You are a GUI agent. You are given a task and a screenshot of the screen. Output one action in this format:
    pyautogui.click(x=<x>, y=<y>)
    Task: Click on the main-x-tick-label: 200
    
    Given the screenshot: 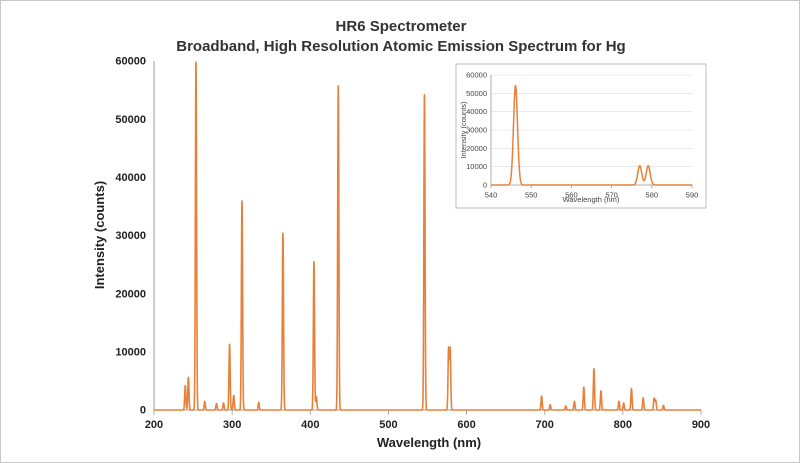 What is the action you would take?
    pyautogui.click(x=154, y=425)
    